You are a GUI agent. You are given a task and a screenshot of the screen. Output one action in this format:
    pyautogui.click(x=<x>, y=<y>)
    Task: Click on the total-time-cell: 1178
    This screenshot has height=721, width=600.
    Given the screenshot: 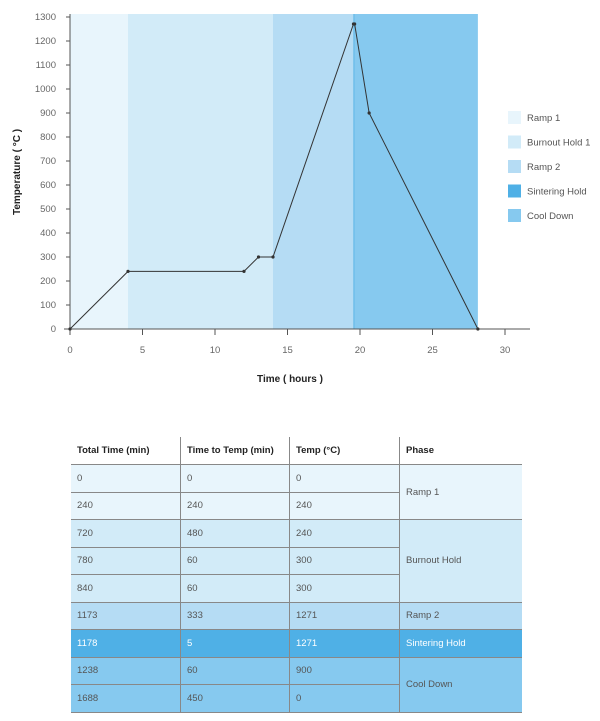 What is the action you would take?
    pyautogui.click(x=126, y=643)
    